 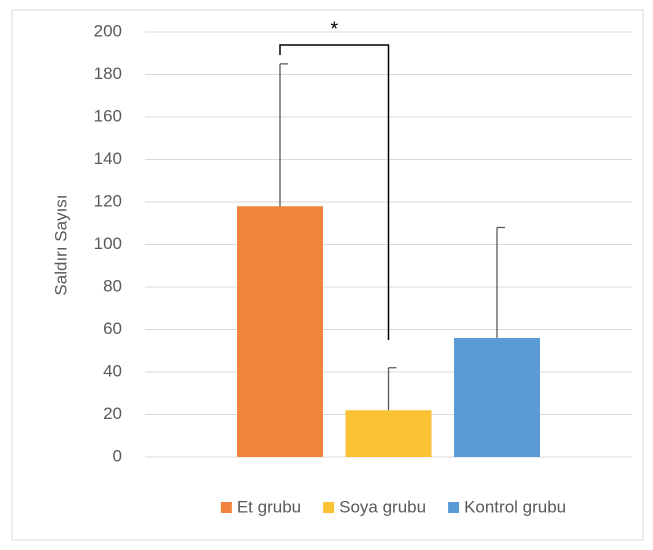 I want to click on y-tick-label: 80, so click(x=112, y=285).